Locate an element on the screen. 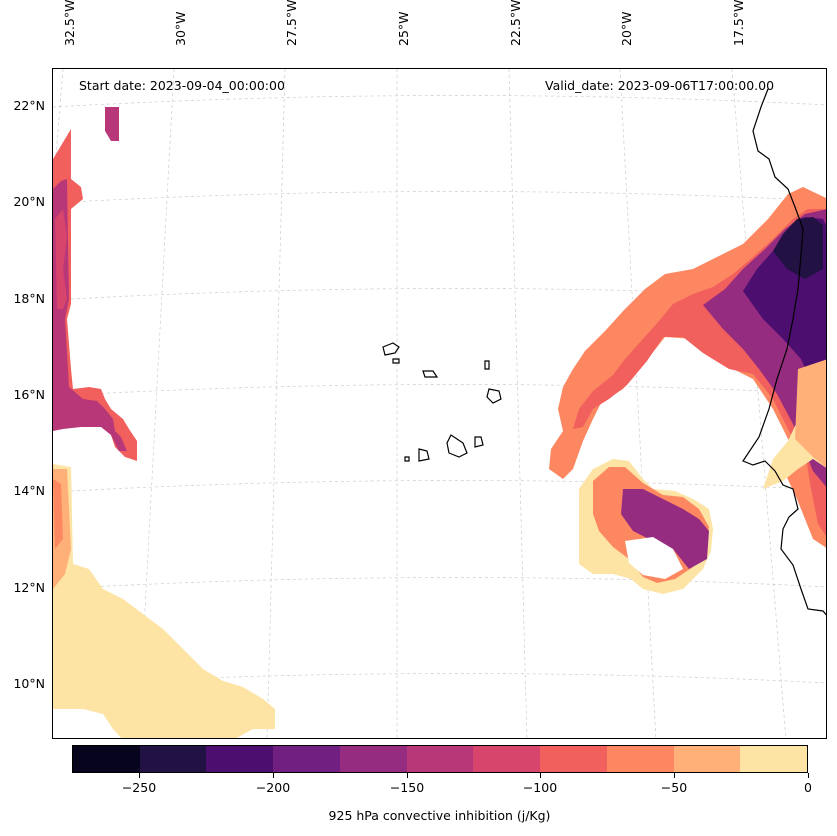  contour-blob-purple is located at coordinates (665, 529).